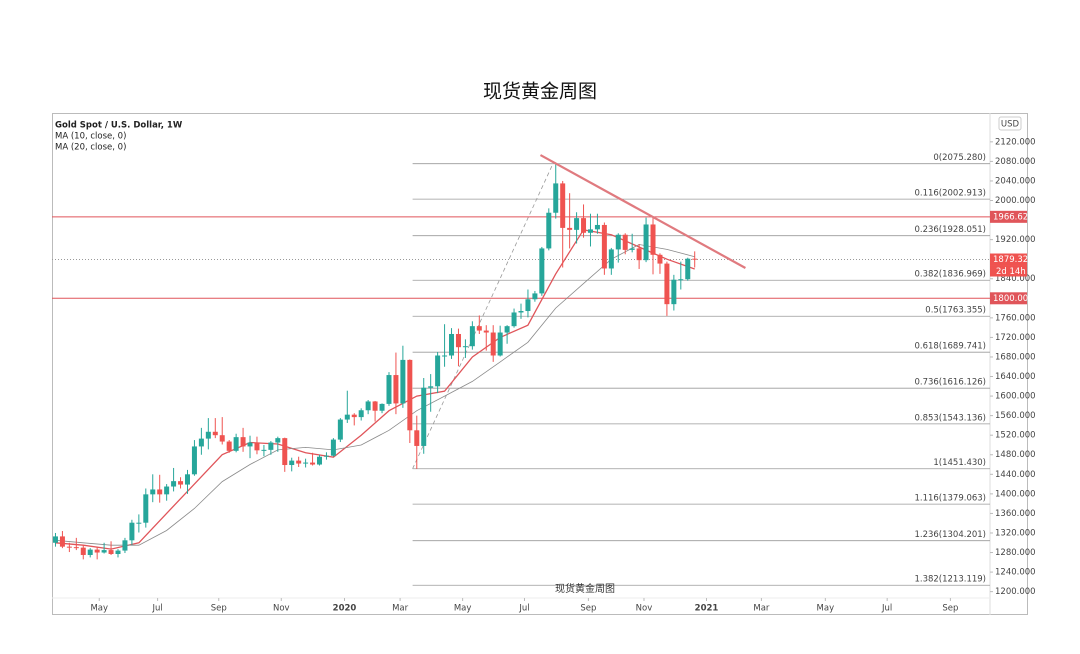 The height and width of the screenshot is (654, 1080). Describe the element at coordinates (1015, 377) in the screenshot. I see `y-tick-label: 1640.000` at that location.